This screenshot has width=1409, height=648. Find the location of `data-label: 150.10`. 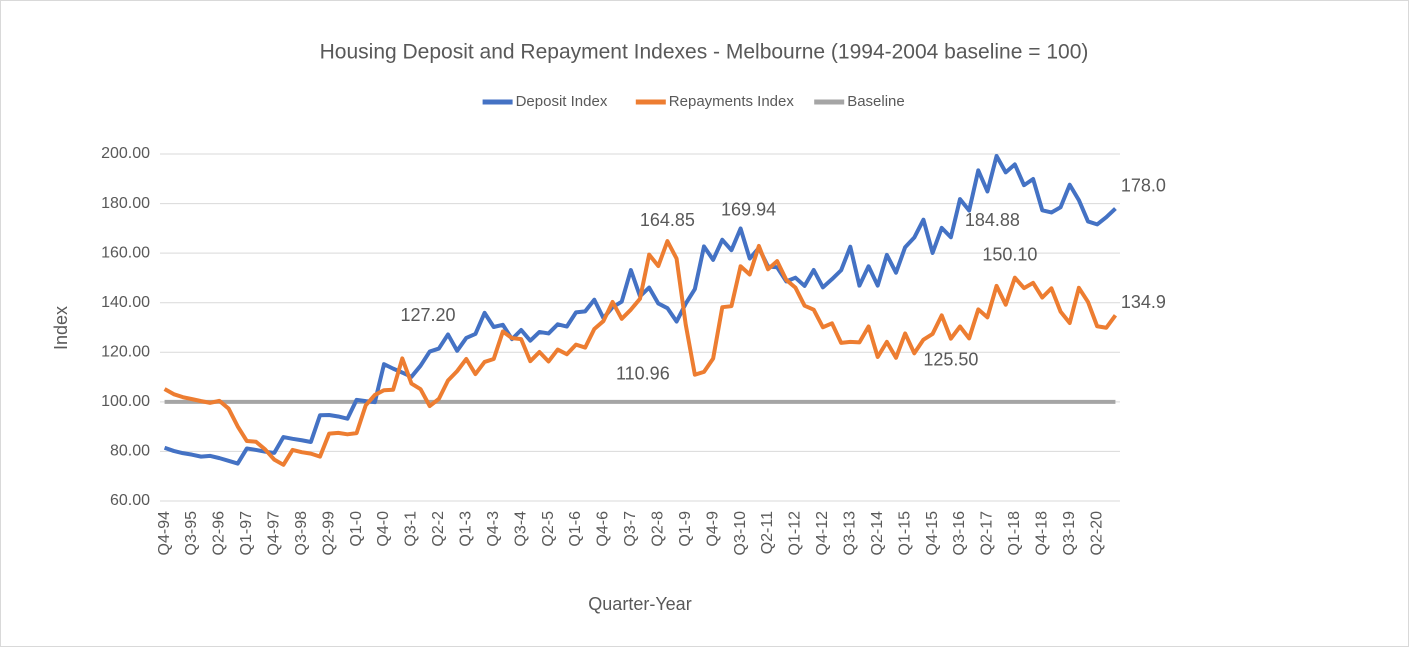

data-label: 150.10 is located at coordinates (1009, 254).